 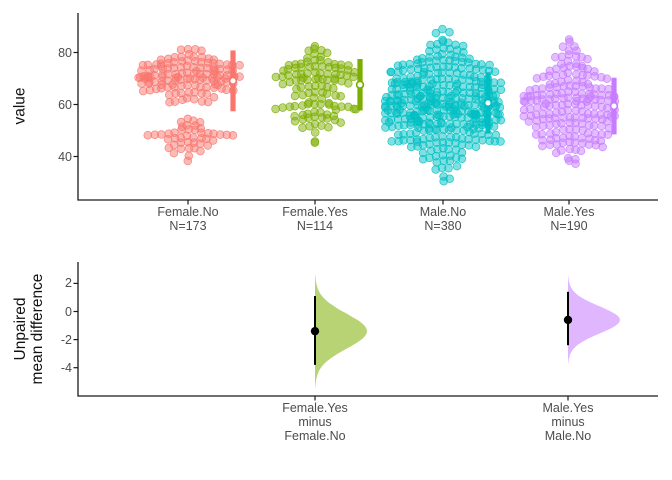 I want to click on group-label-male-no: Male.No N=380, so click(x=443, y=219).